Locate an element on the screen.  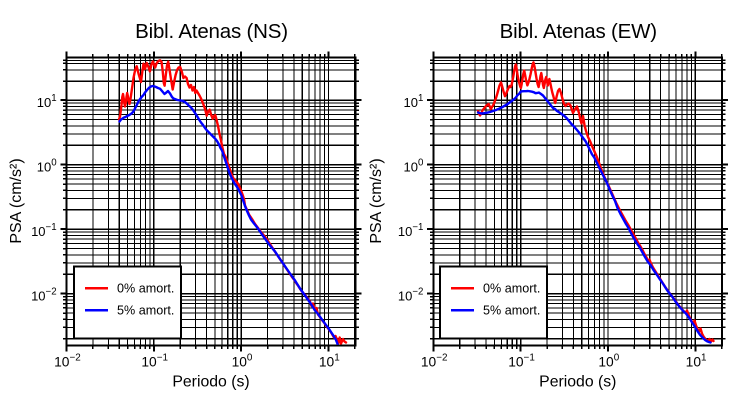
svg-text: Bibl. Atenas (NS) is located at coordinates (211, 31).